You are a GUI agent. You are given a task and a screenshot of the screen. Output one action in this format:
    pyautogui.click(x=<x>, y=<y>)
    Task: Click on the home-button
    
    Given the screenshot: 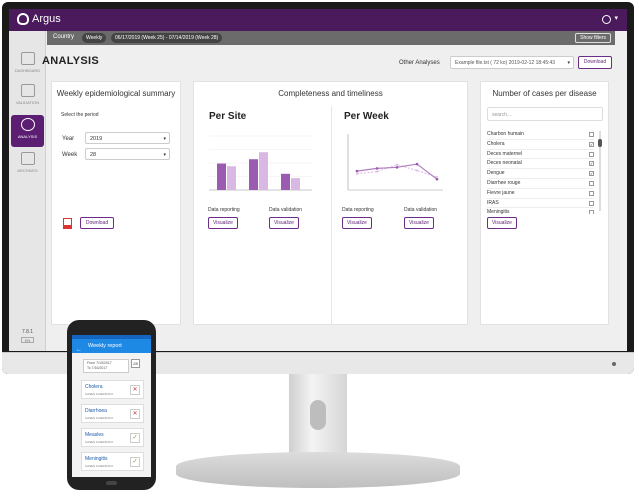 What is the action you would take?
    pyautogui.click(x=111, y=483)
    